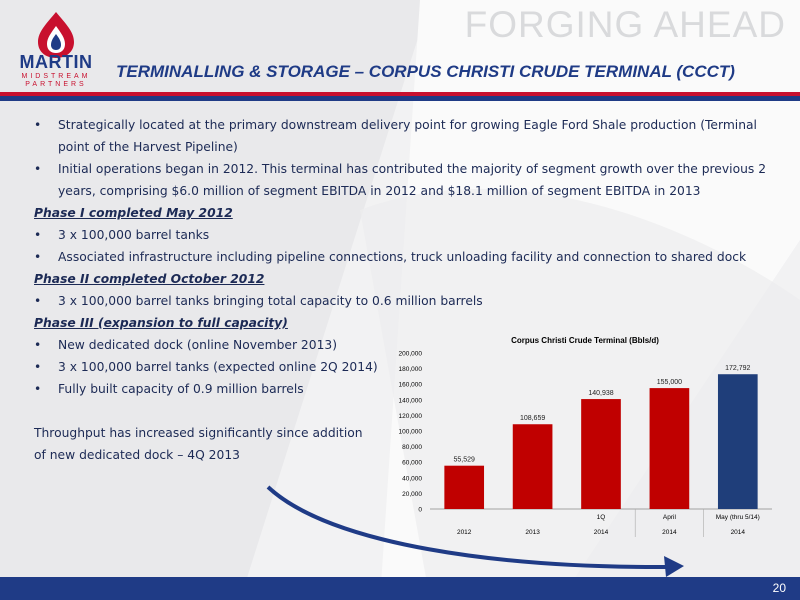 The height and width of the screenshot is (600, 800). I want to click on x-tick-label: April, so click(670, 517).